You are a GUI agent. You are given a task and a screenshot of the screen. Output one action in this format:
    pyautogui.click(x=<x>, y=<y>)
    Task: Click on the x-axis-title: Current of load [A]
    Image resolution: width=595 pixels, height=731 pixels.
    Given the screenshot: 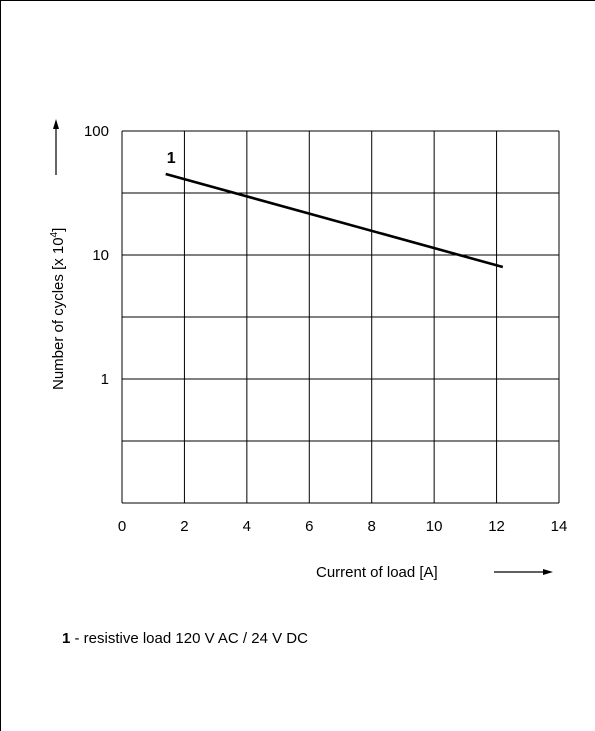 What is the action you would take?
    pyautogui.click(x=377, y=572)
    